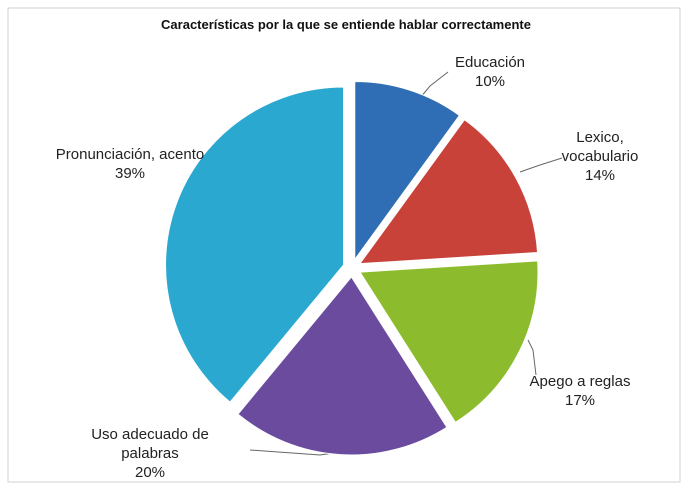 This screenshot has height=490, width=692. I want to click on slice-value-label: 39%, so click(130, 173).